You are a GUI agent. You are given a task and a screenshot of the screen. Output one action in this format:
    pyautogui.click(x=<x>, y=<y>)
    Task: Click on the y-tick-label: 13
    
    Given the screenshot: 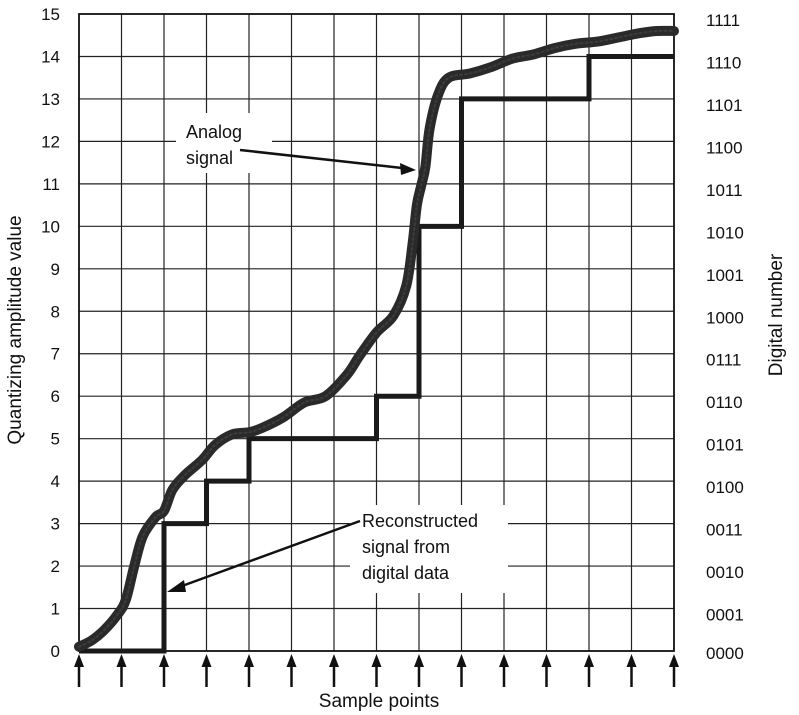 What is the action you would take?
    pyautogui.click(x=50, y=99)
    